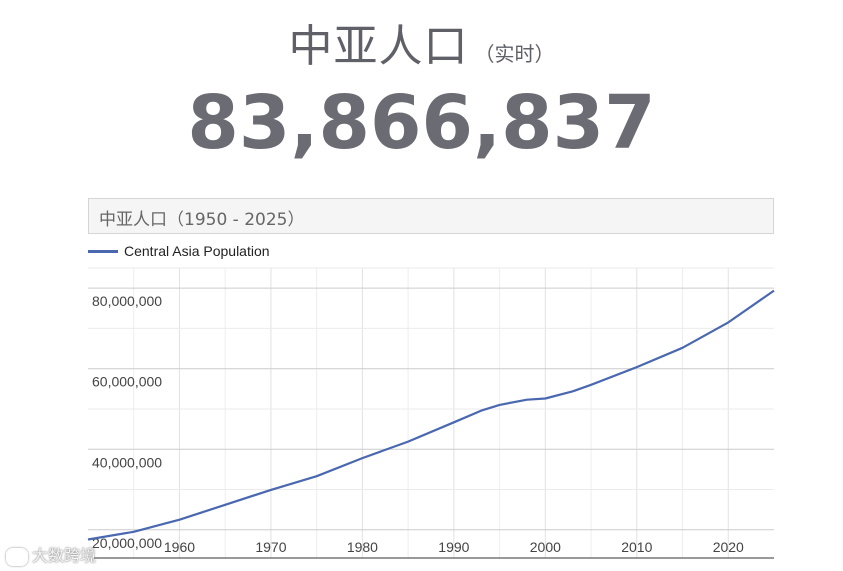 This screenshot has height=571, width=843. What do you see at coordinates (728, 547) in the screenshot?
I see `x-tick-label: 2020` at bounding box center [728, 547].